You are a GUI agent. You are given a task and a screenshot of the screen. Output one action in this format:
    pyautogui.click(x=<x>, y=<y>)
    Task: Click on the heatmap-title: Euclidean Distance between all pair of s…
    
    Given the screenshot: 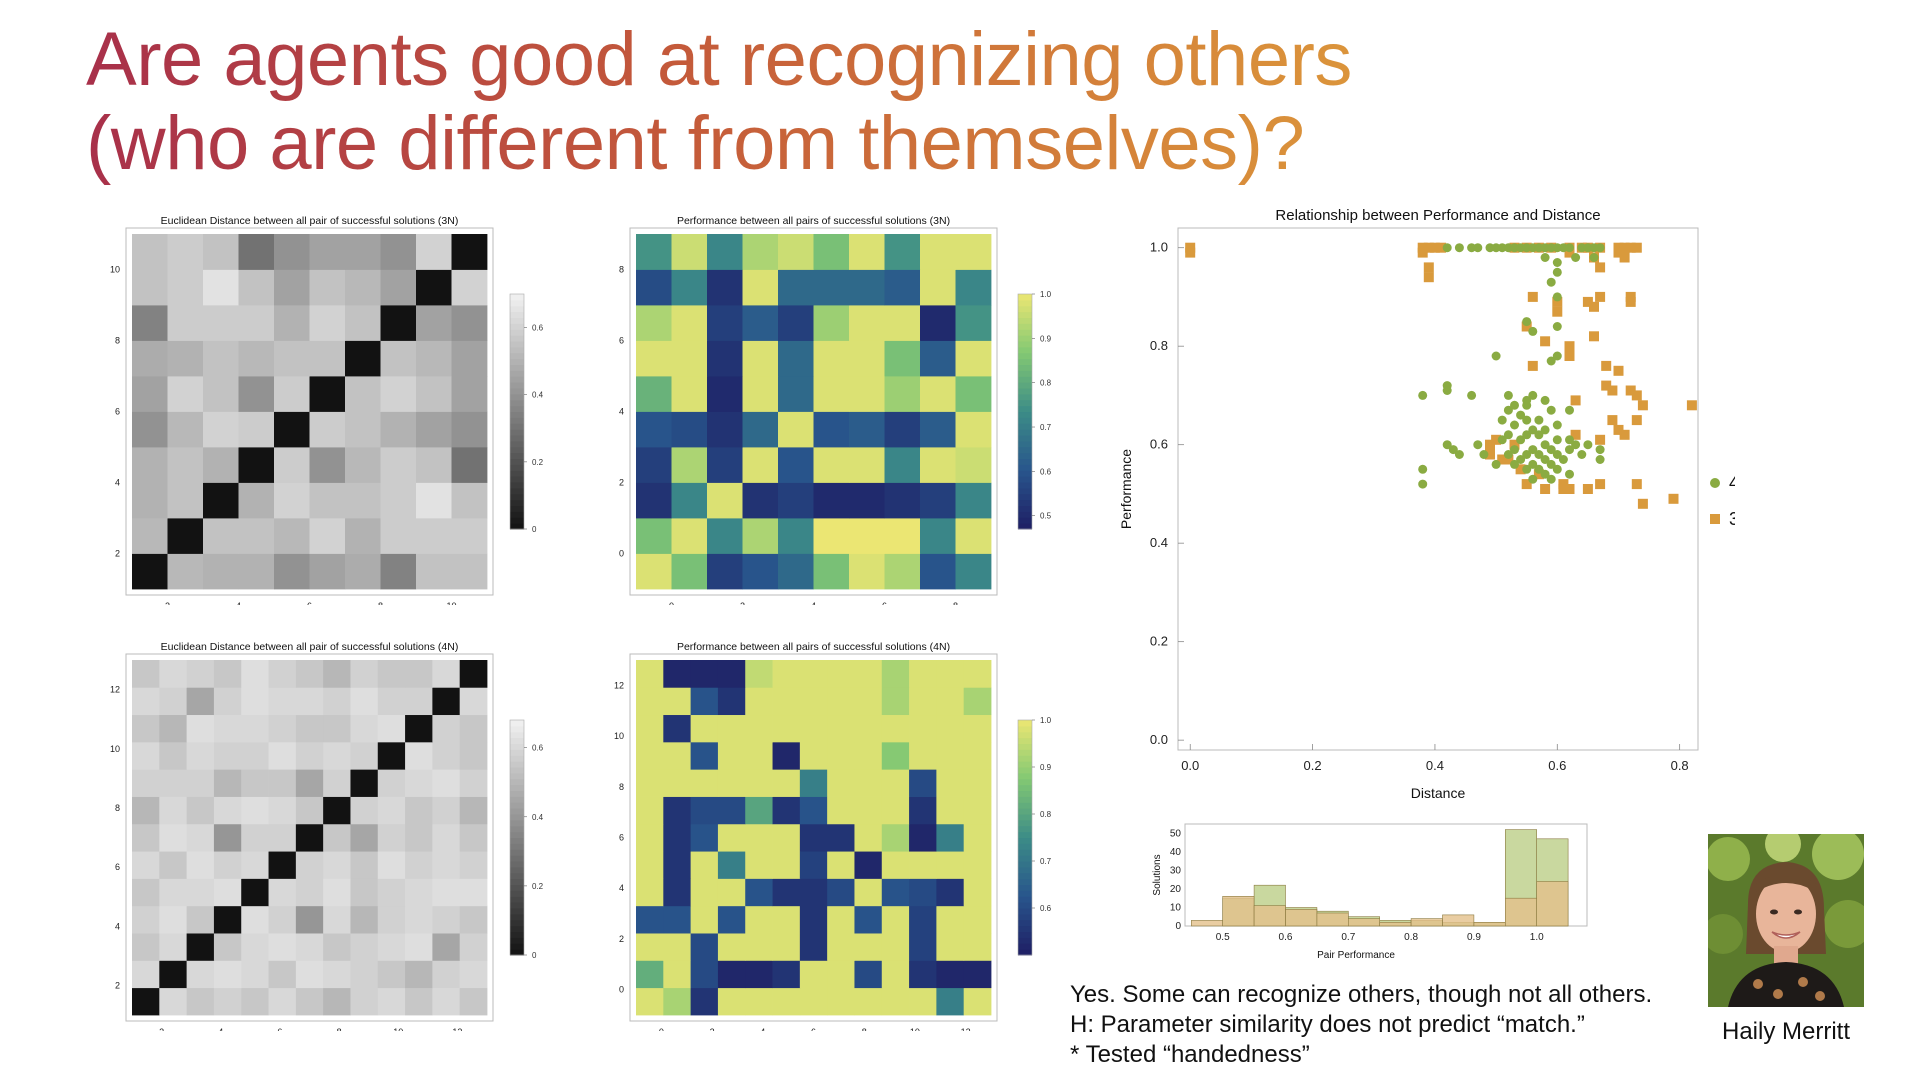 What is the action you would take?
    pyautogui.click(x=310, y=221)
    